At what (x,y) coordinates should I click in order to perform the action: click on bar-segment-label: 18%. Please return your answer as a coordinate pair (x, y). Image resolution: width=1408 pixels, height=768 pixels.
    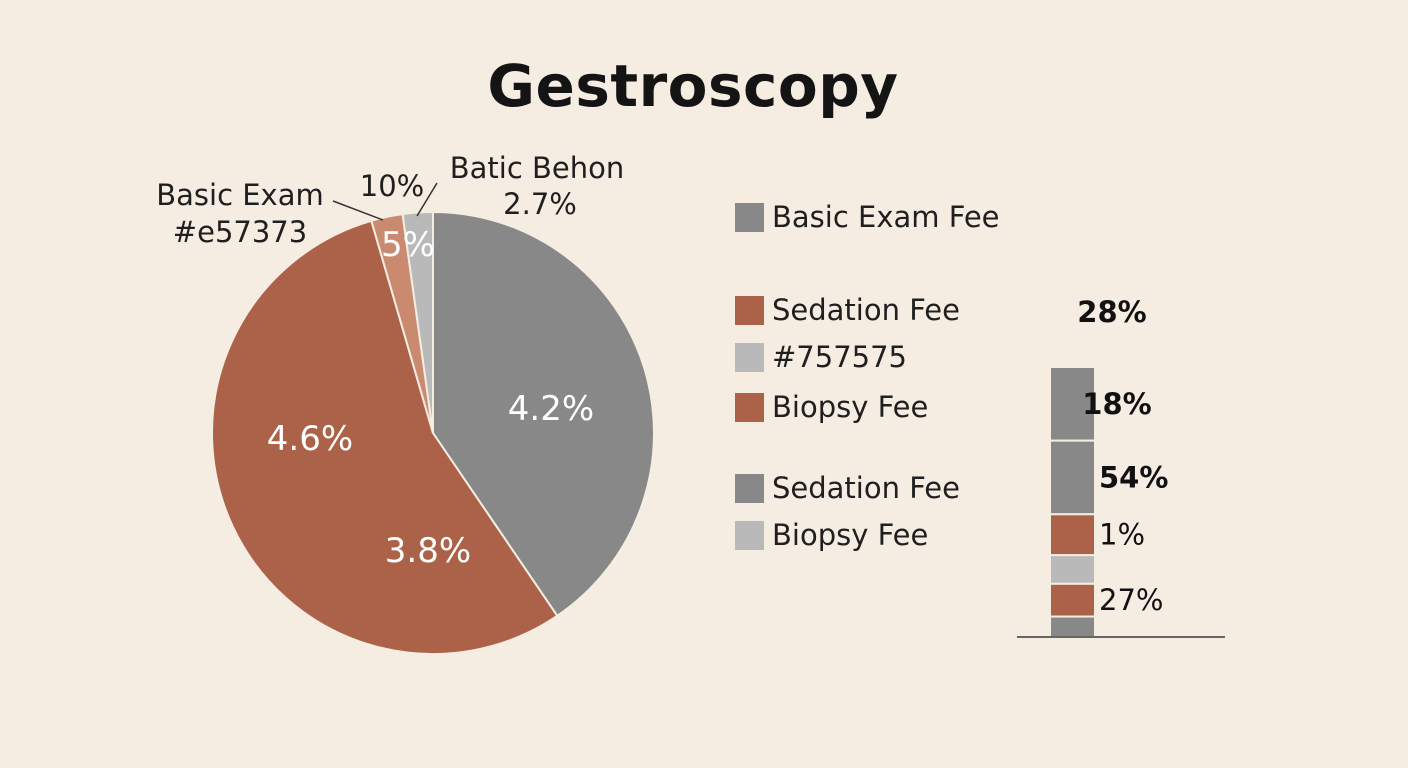
    Looking at the image, I should click on (1116, 404).